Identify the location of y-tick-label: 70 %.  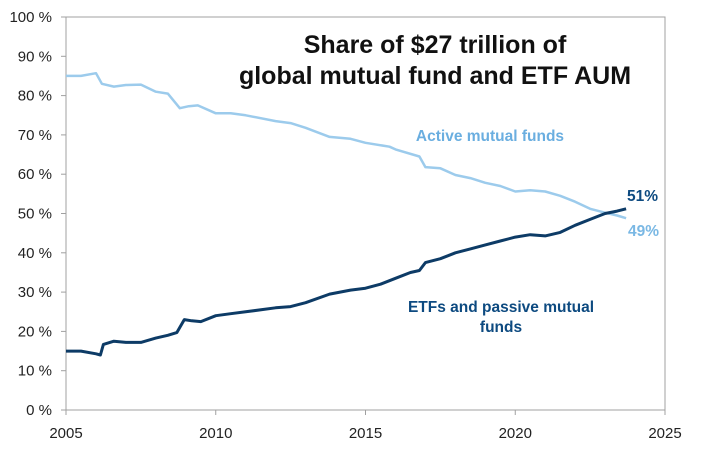
(35, 135).